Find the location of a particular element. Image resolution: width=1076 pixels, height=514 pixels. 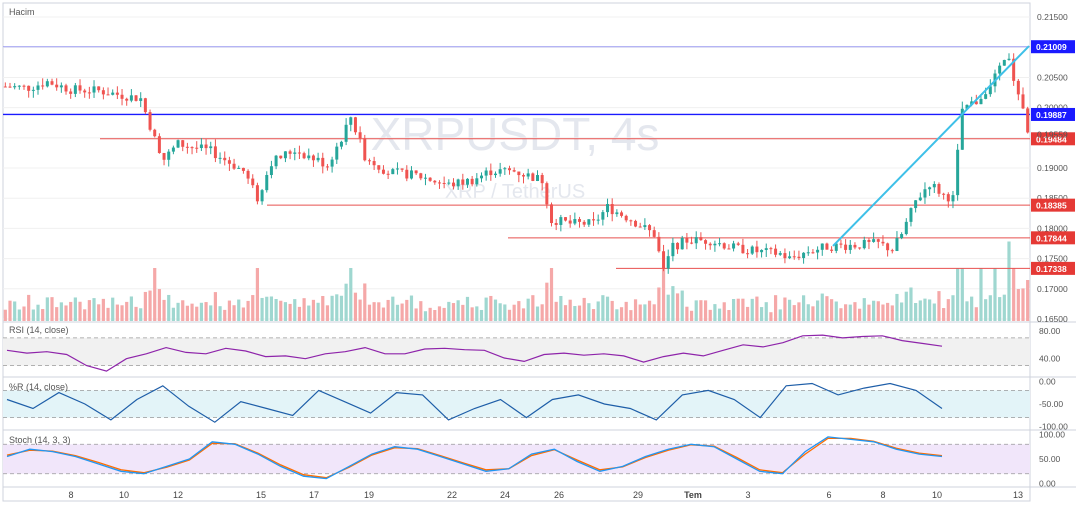

rsi-line is located at coordinates (474, 353).